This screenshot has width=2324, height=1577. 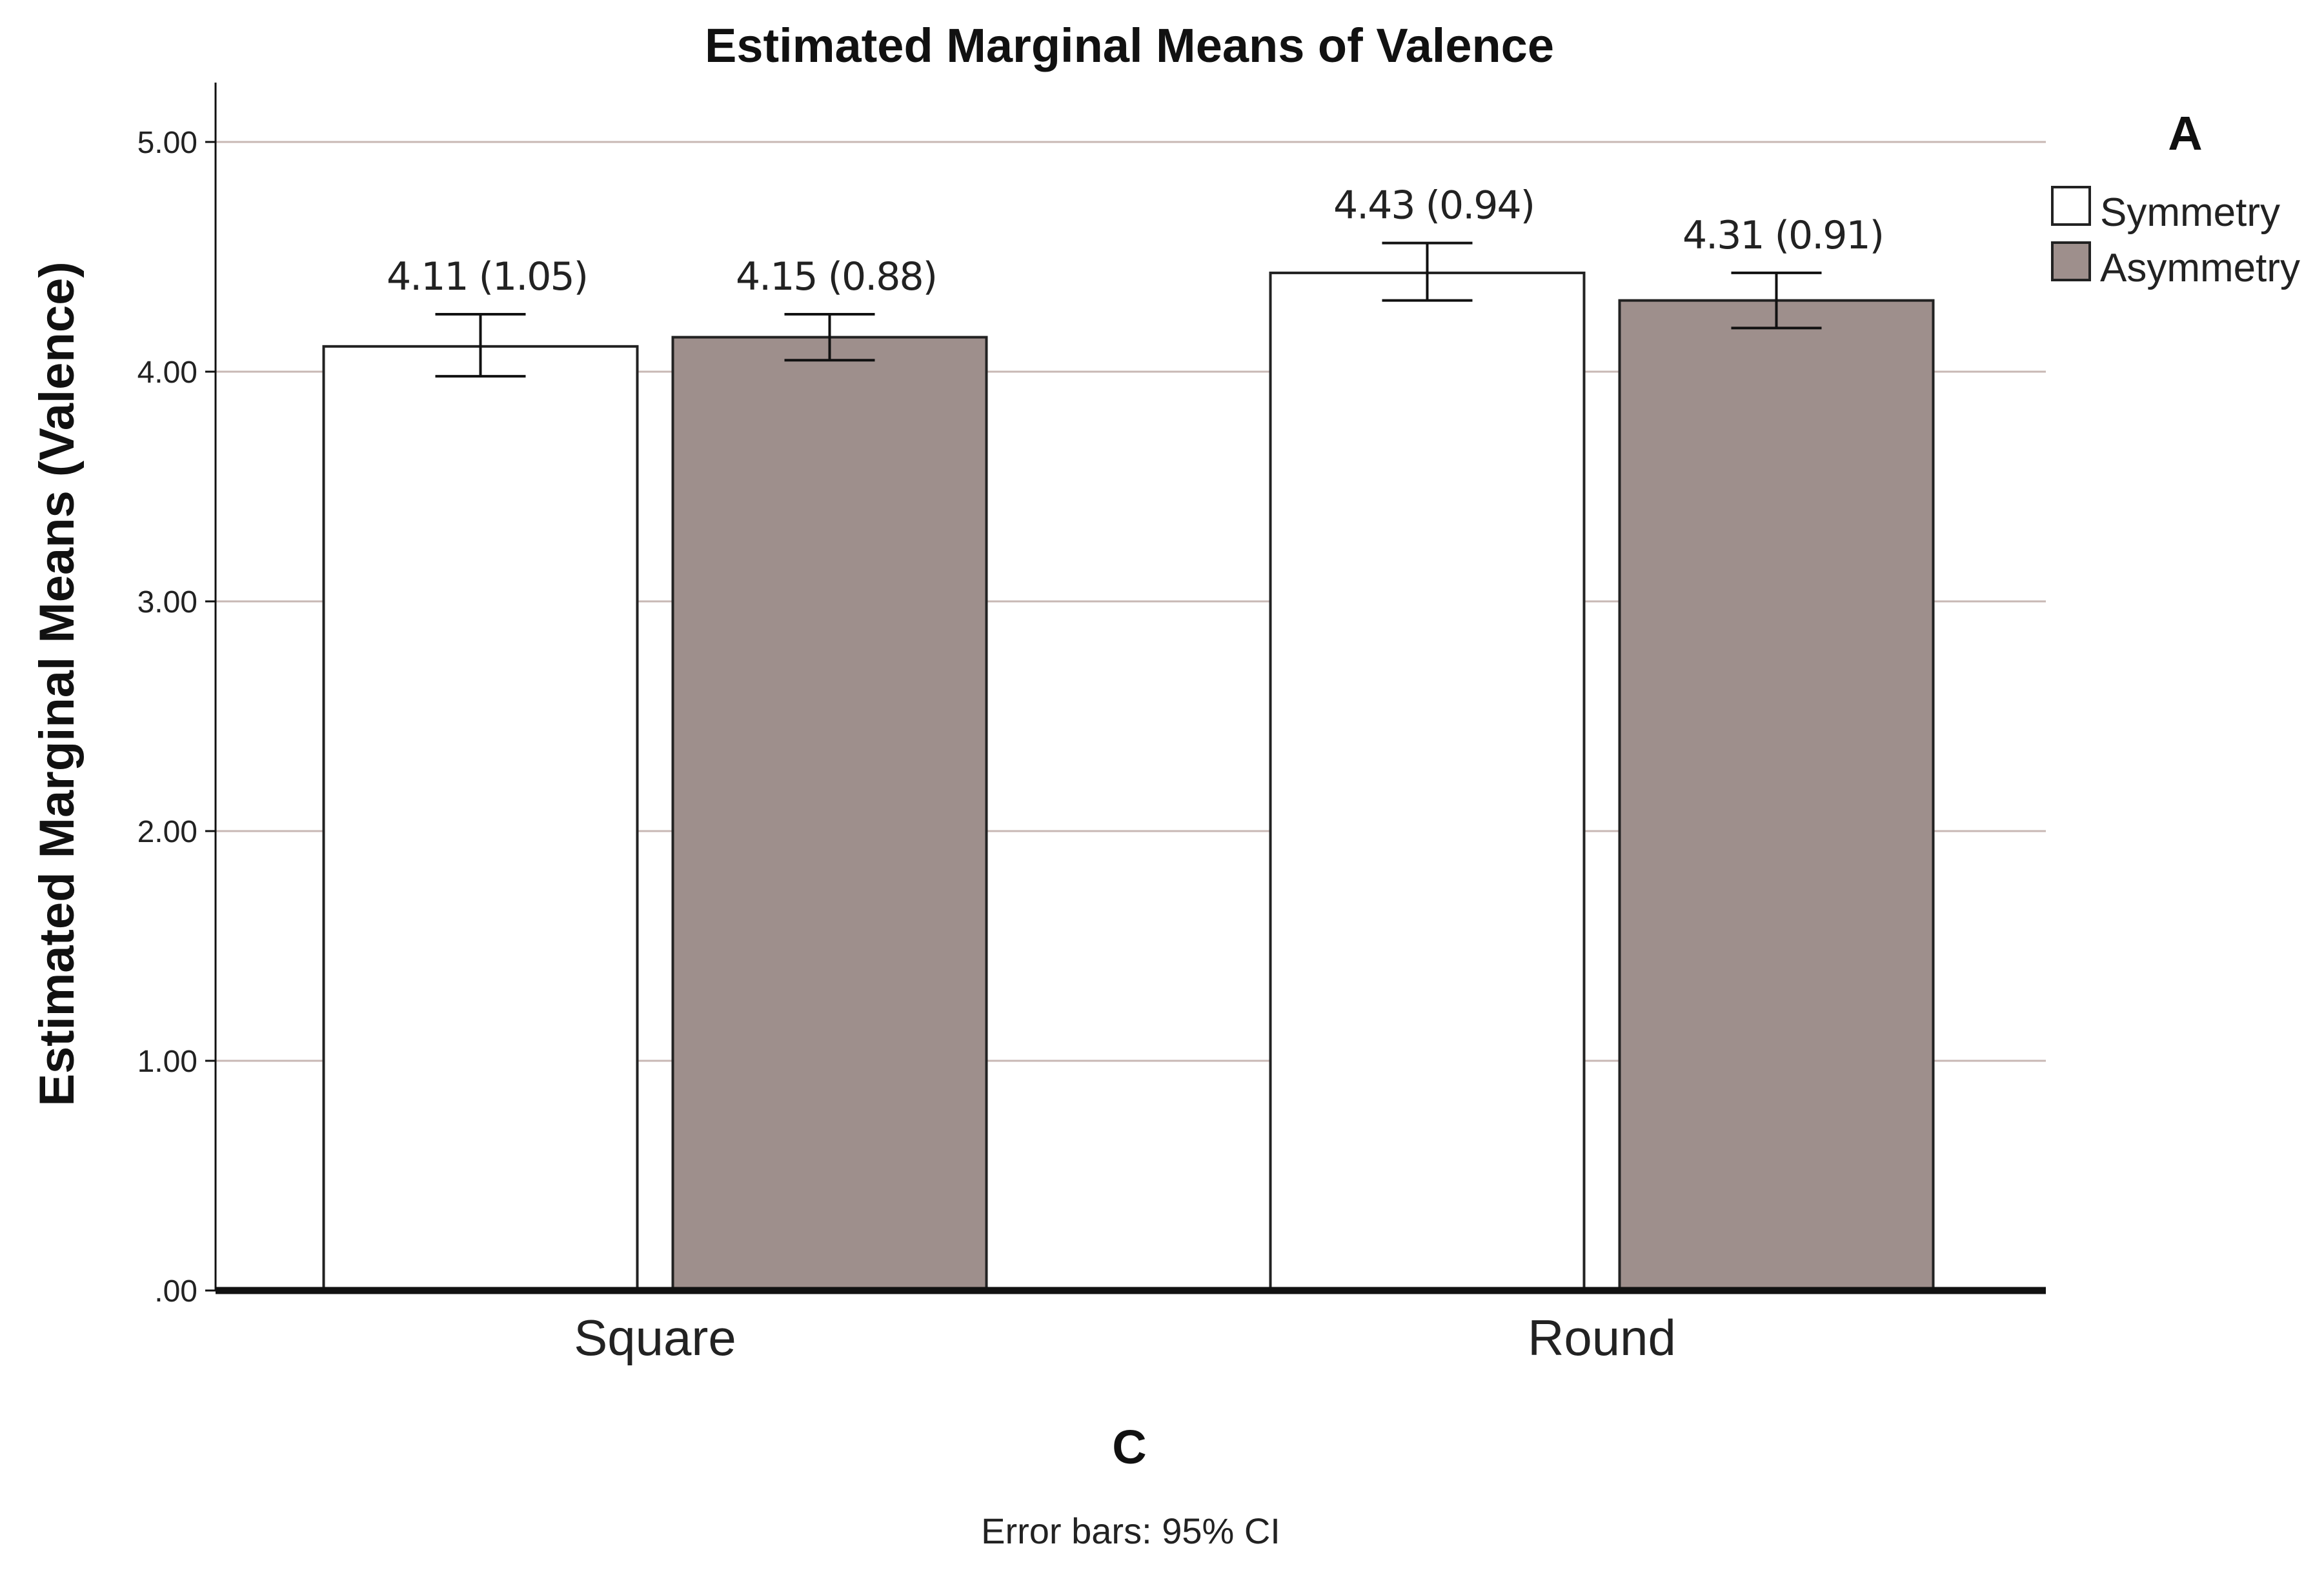 What do you see at coordinates (487, 276) in the screenshot?
I see `data-label-square-symmetry: 4.11 (1.05)` at bounding box center [487, 276].